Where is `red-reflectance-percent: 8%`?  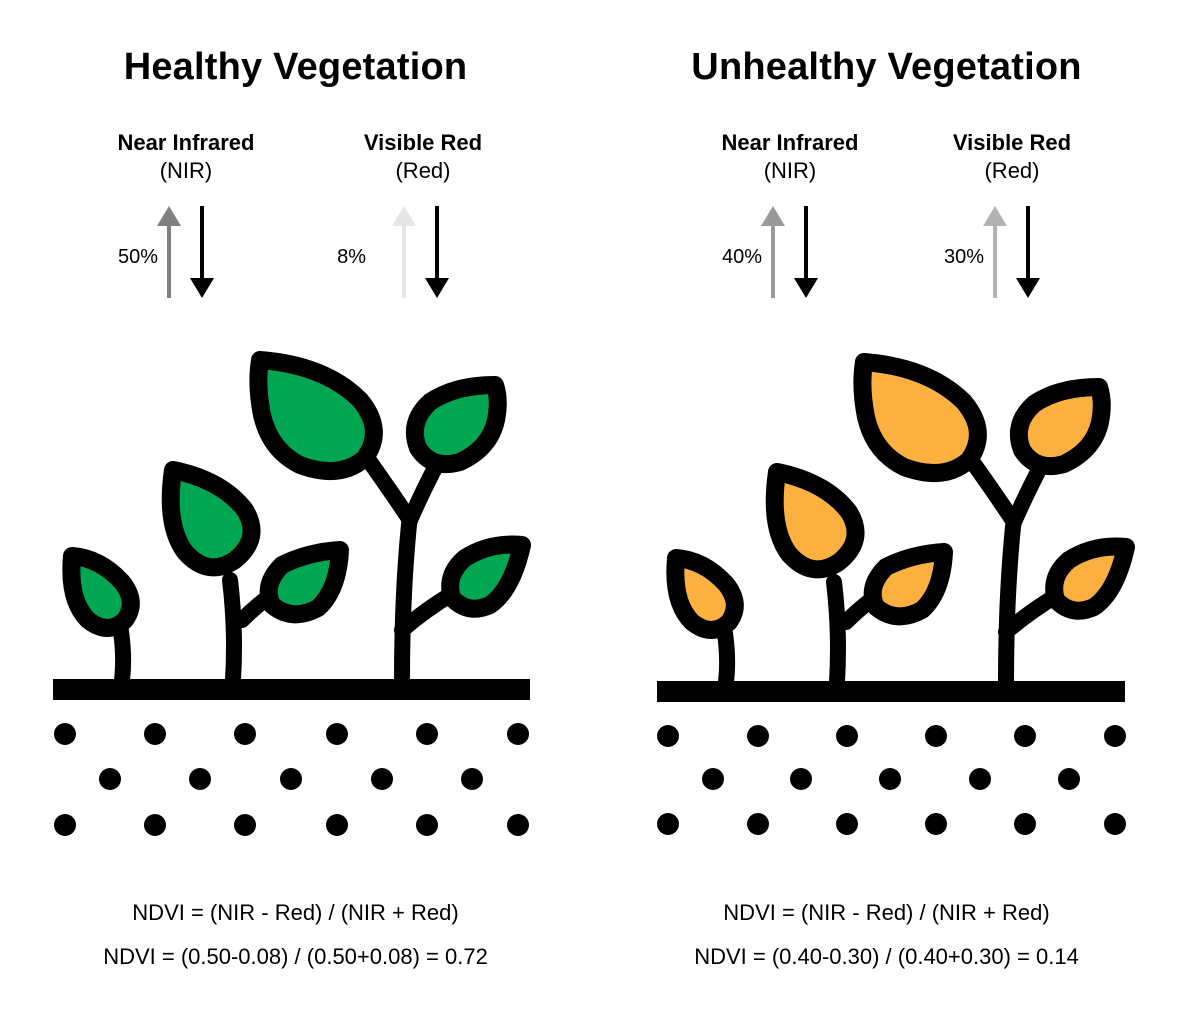
red-reflectance-percent: 8% is located at coordinates (351, 257).